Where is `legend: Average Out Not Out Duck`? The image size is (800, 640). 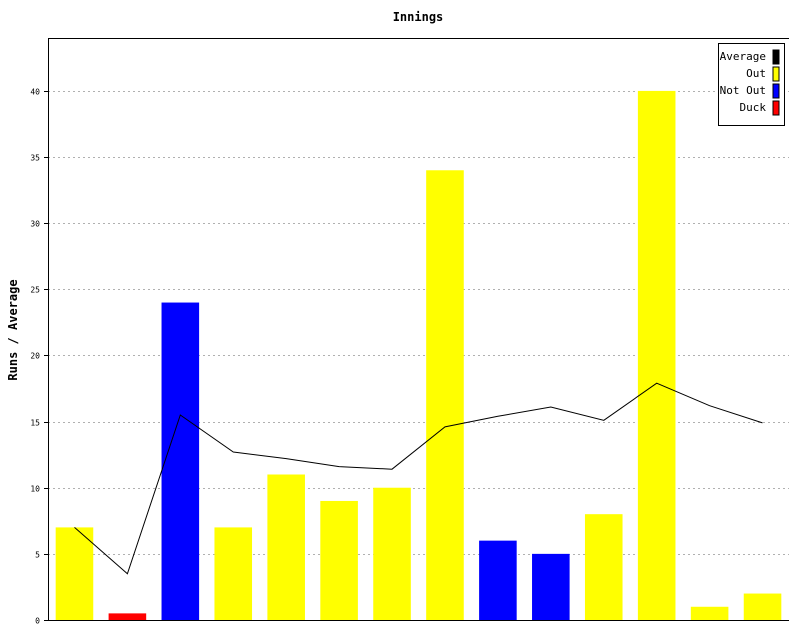
legend: Average Out Not Out Duck is located at coordinates (751, 84).